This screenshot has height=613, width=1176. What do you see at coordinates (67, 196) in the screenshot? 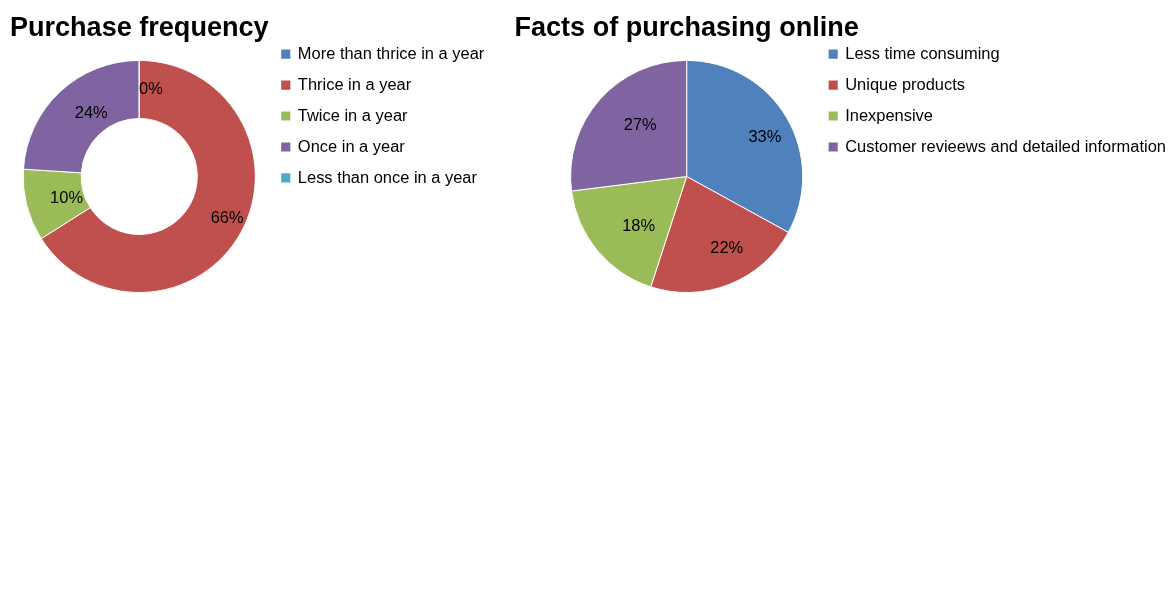
I see `data-label: 10%` at bounding box center [67, 196].